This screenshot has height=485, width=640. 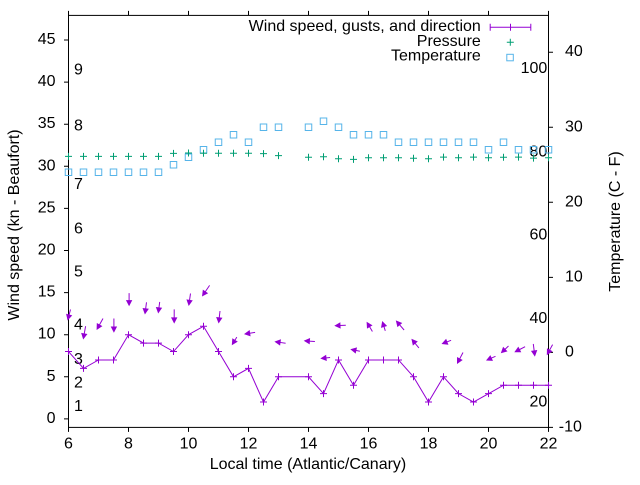 What do you see at coordinates (534, 68) in the screenshot?
I see `svg-text: 100` at bounding box center [534, 68].